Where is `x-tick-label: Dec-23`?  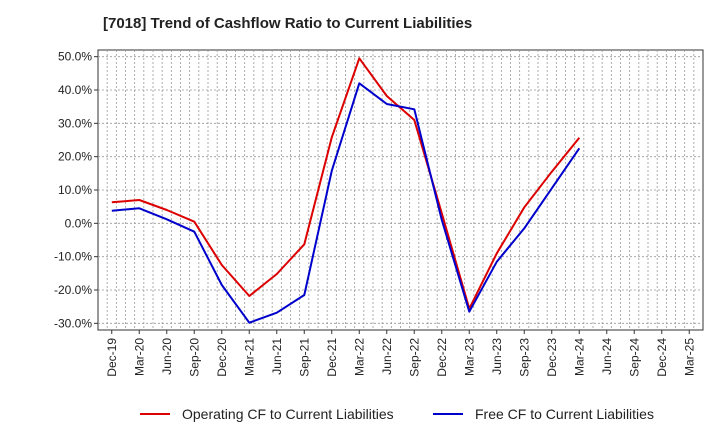 x-tick-label: Dec-23 is located at coordinates (552, 357).